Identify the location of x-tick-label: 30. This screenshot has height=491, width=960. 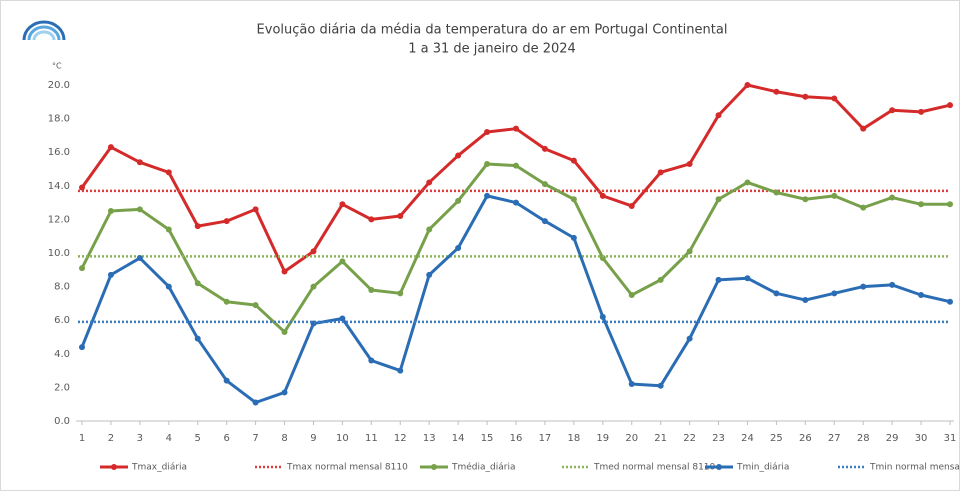
(921, 438).